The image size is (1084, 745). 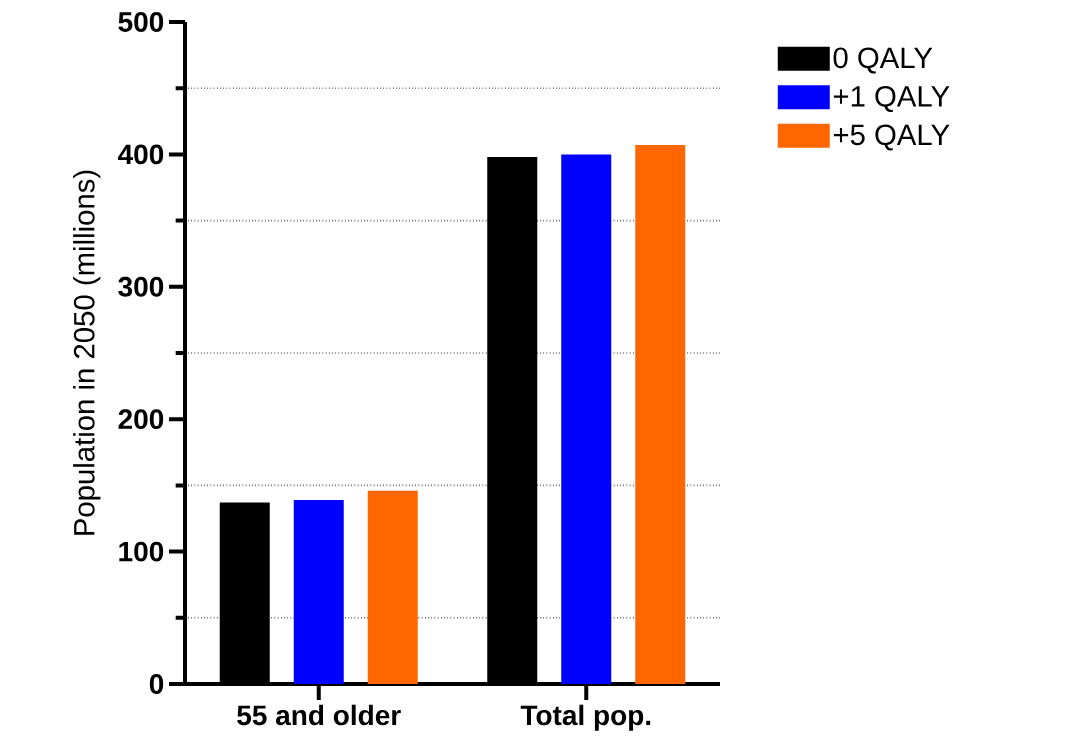 What do you see at coordinates (141, 419) in the screenshot?
I see `y-tick-label: 200` at bounding box center [141, 419].